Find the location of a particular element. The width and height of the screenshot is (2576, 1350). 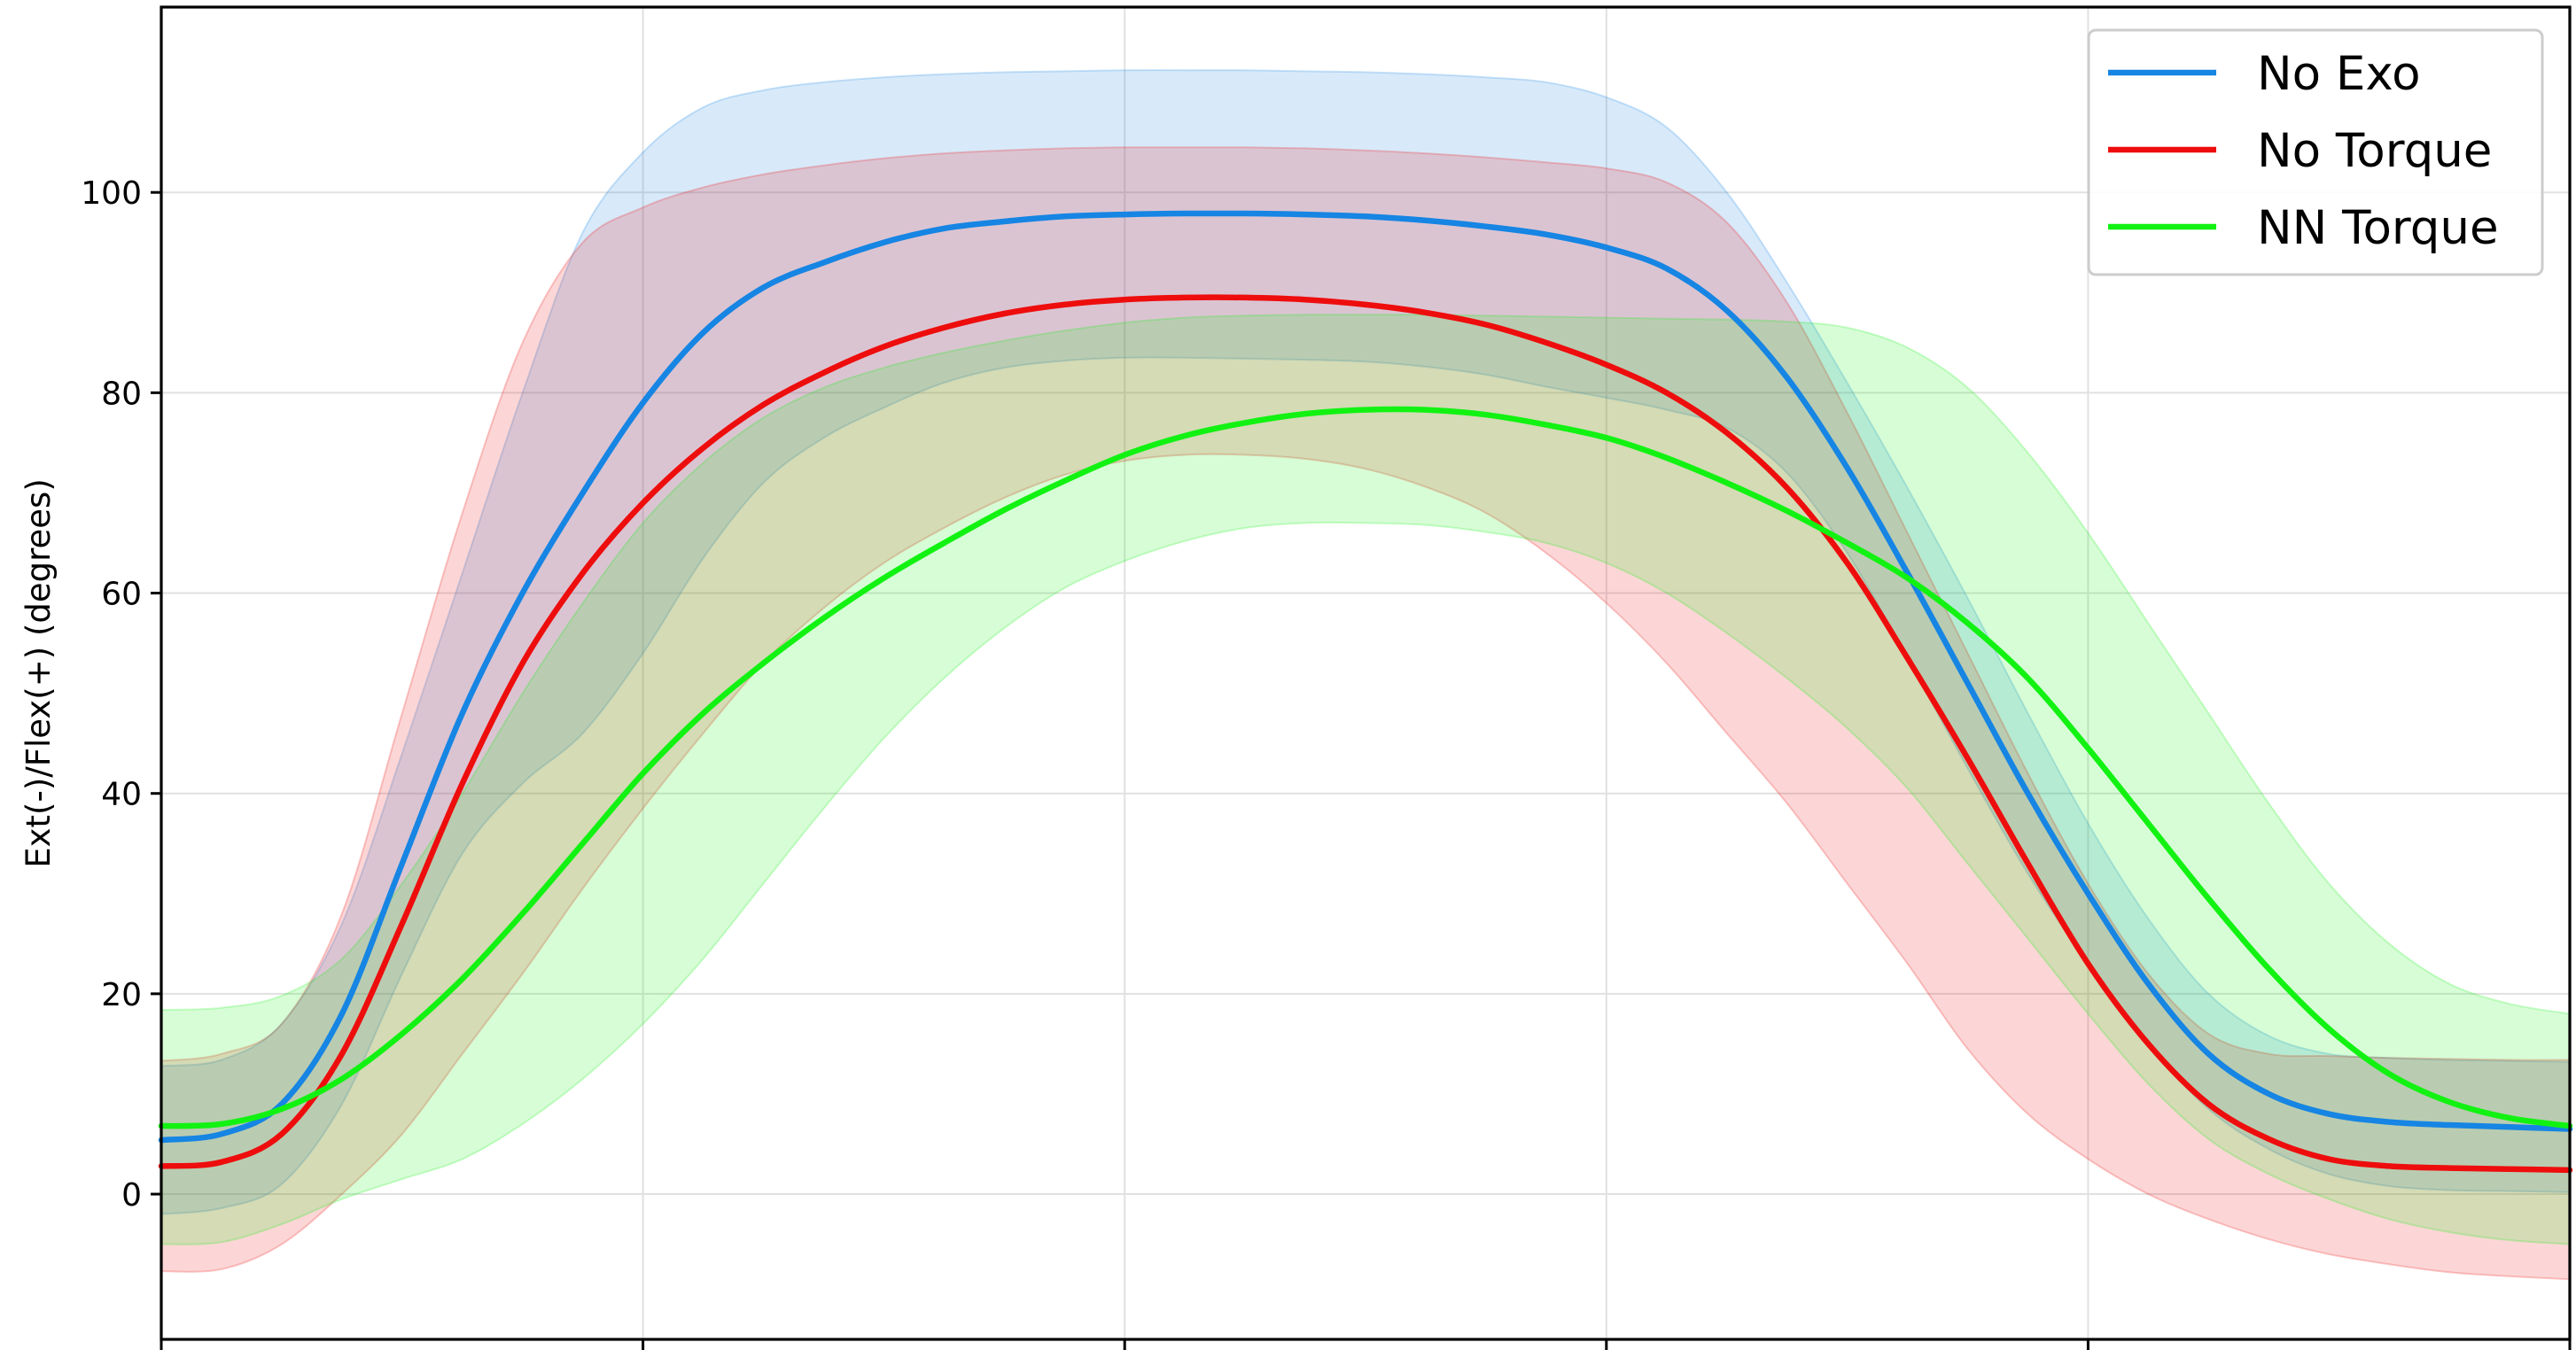

y-tick-label: 100 is located at coordinates (112, 193).